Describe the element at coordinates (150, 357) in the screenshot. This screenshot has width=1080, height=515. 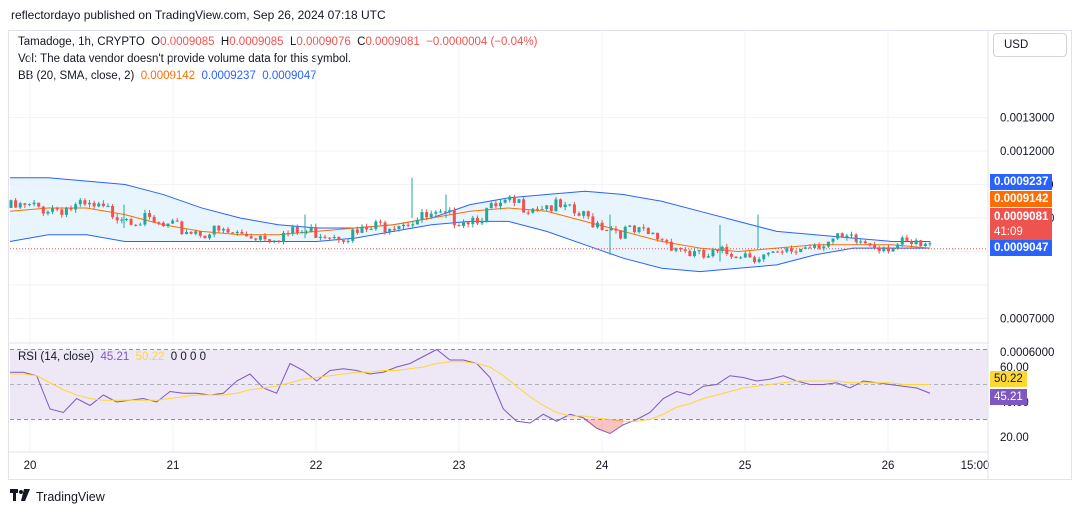
I see `rsi-ma-value: 50.22` at that location.